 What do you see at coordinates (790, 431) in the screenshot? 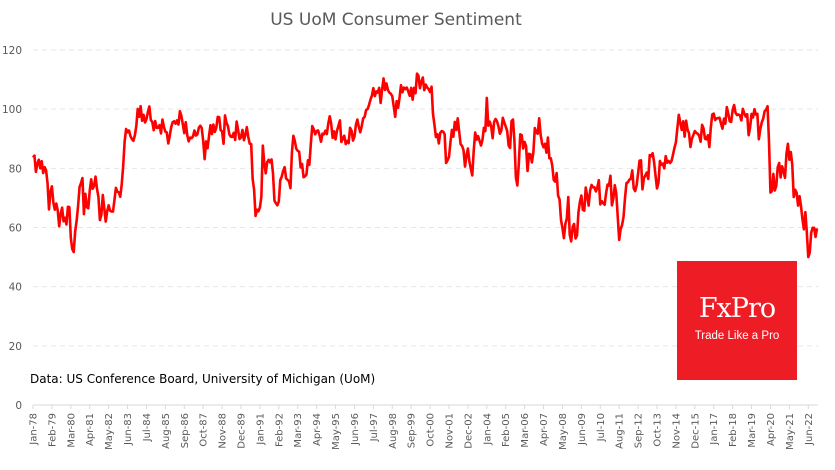
I see `x-tick-label: May-21` at bounding box center [790, 431].